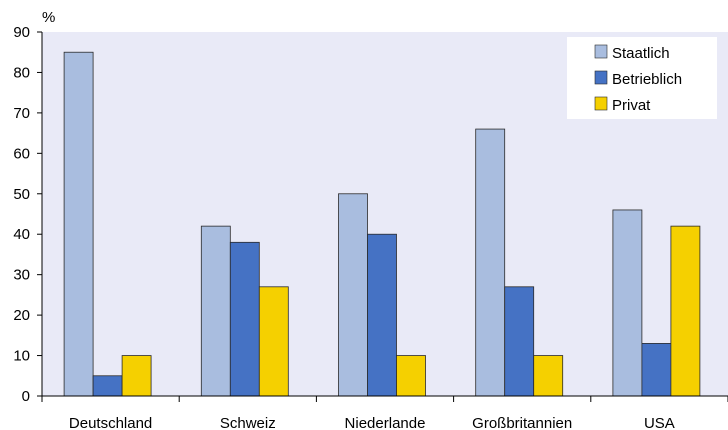 The image size is (728, 430). Describe the element at coordinates (647, 79) in the screenshot. I see `legend-label-betrieblich: Betrieblich` at that location.